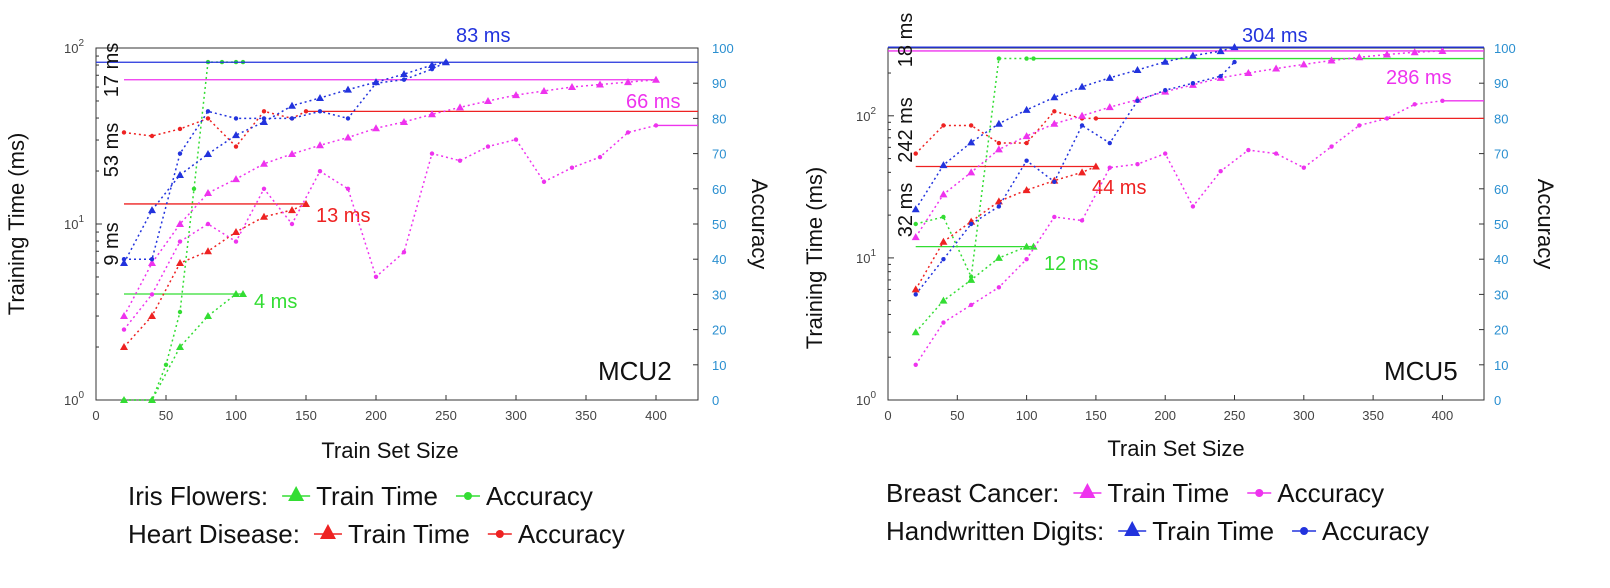  Describe the element at coordinates (571, 534) in the screenshot. I see `legend-accuracy-label: Accuracy` at that location.